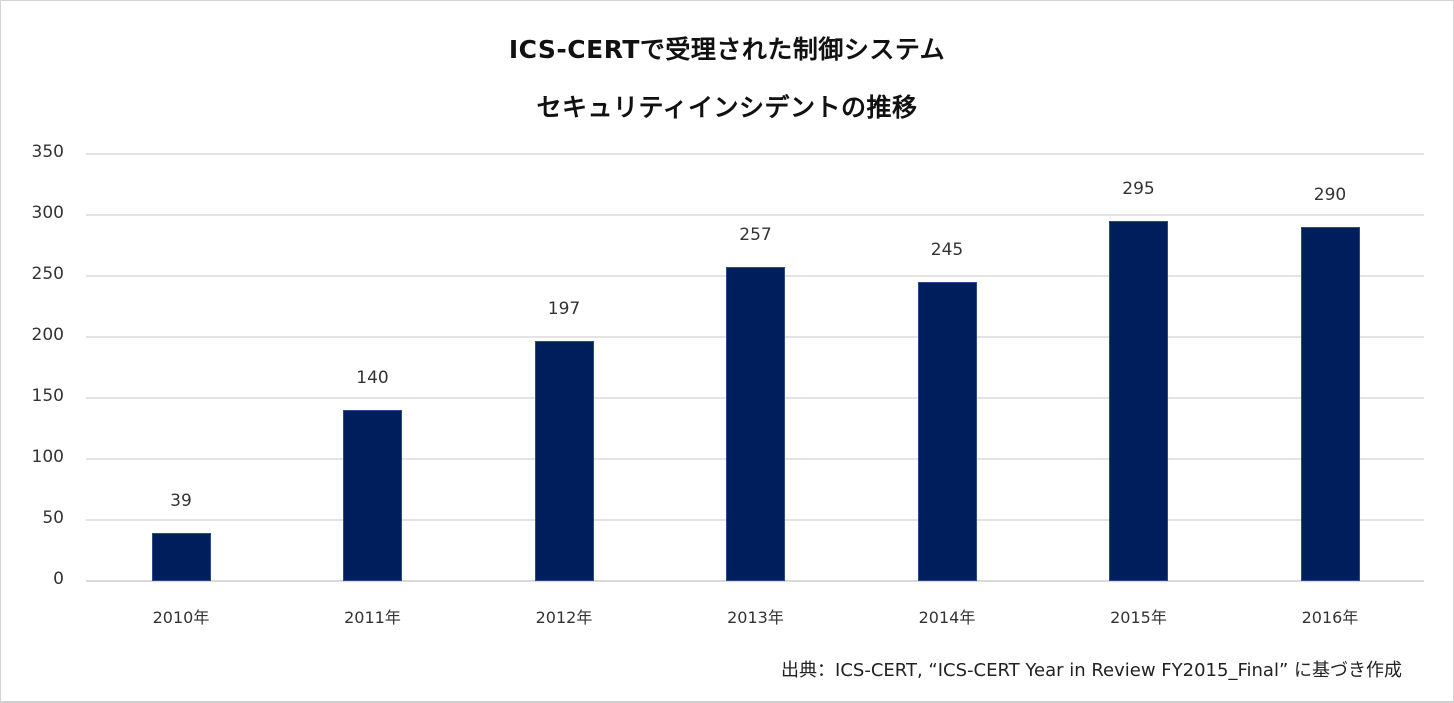  I want to click on x-tick-label: 2016年, so click(1330, 617).